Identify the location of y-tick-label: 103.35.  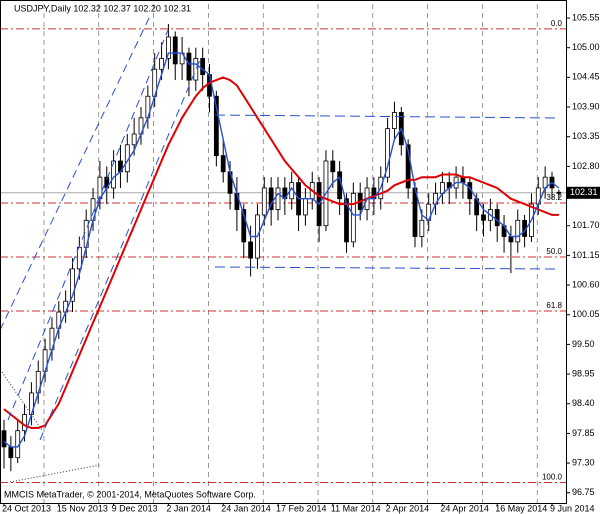
(586, 136).